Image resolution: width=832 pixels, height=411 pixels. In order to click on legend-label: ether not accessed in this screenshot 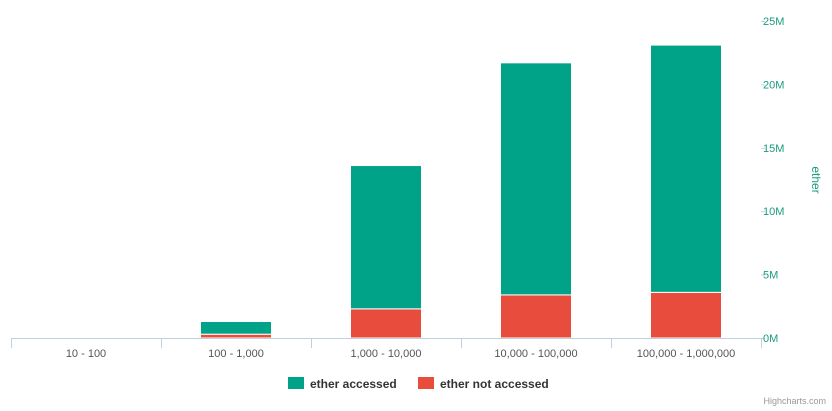, I will do `click(494, 384)`.